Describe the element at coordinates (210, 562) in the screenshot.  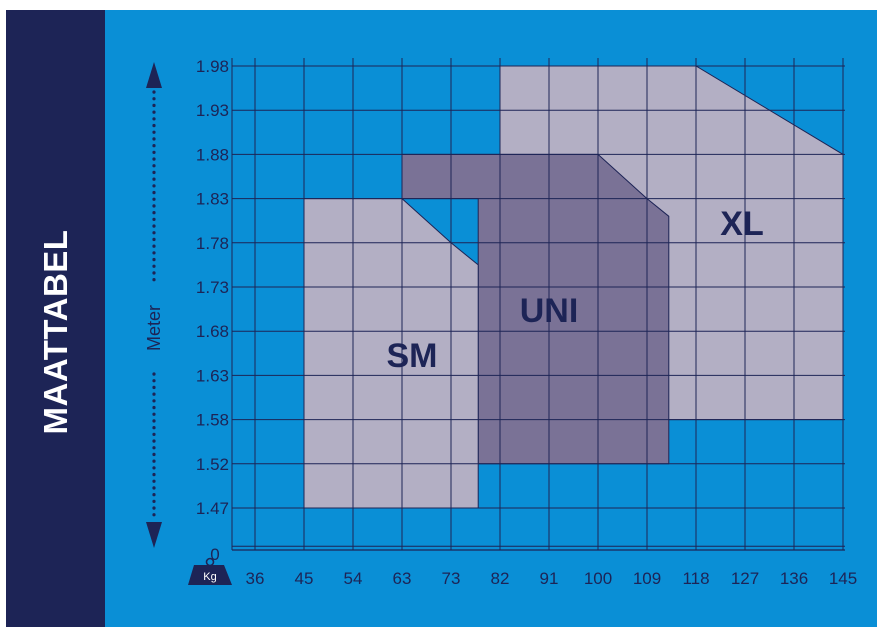
I see `weight-handle-icon` at that location.